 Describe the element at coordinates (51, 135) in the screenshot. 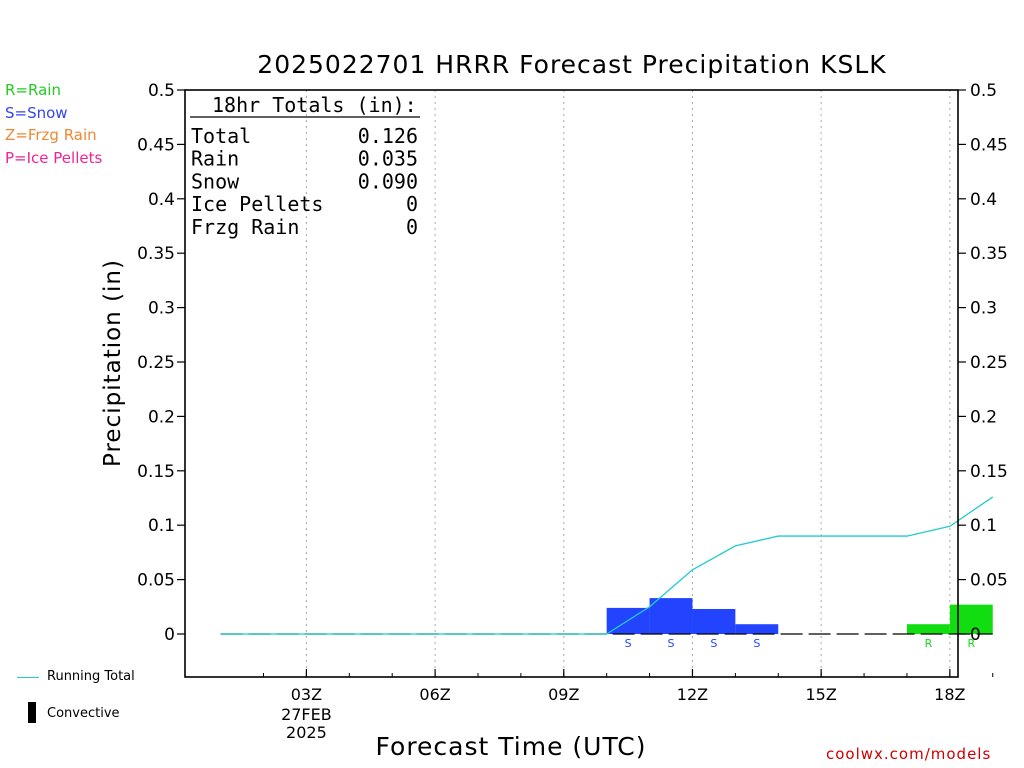

I see `legend-freezing-rain: Z=Frzg Rain` at that location.